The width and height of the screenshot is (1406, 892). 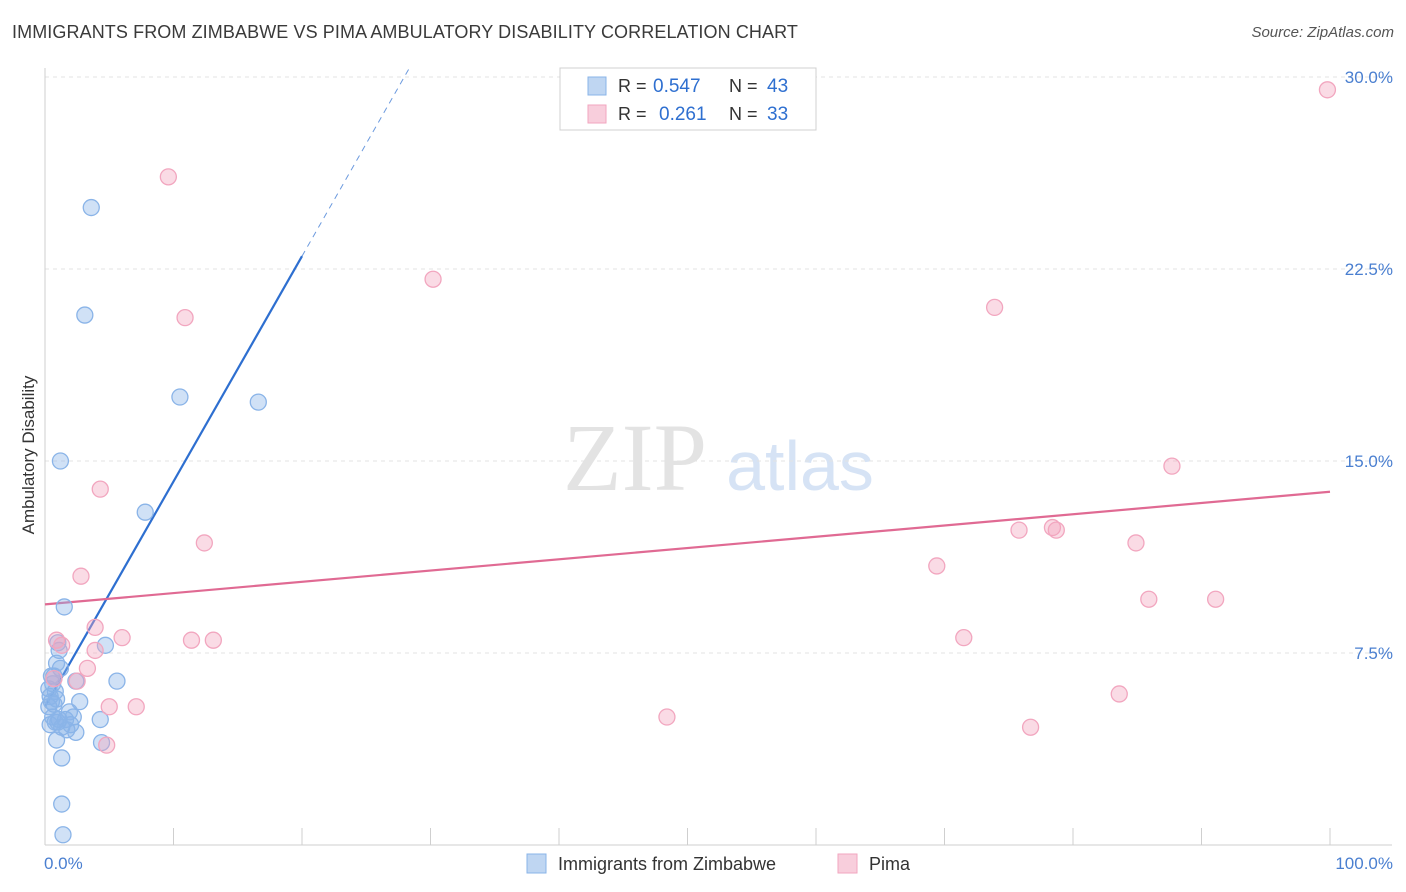 I want to click on x-tick-label: 100.0%, so click(x=1364, y=863).